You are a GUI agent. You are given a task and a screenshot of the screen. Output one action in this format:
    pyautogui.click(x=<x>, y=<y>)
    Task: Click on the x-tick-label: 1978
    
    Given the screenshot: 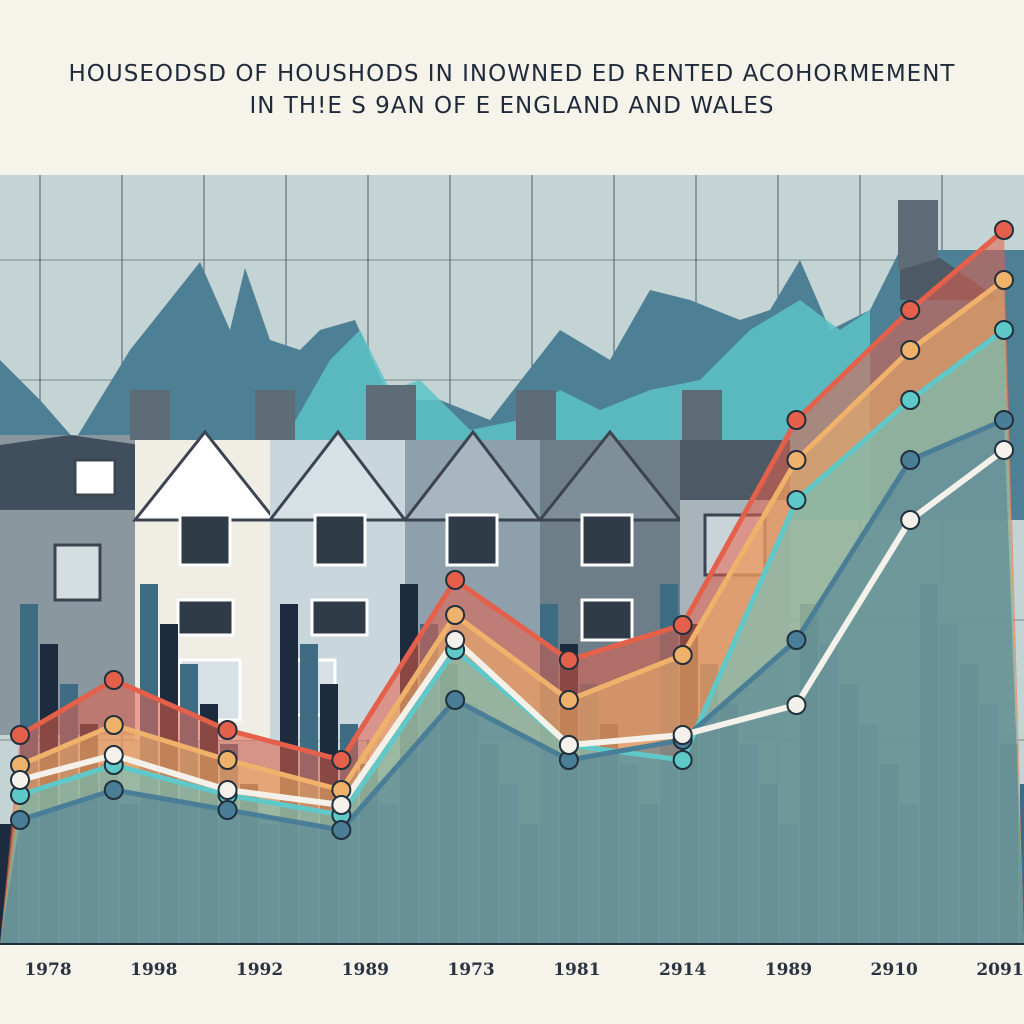 What is the action you would take?
    pyautogui.click(x=47, y=970)
    